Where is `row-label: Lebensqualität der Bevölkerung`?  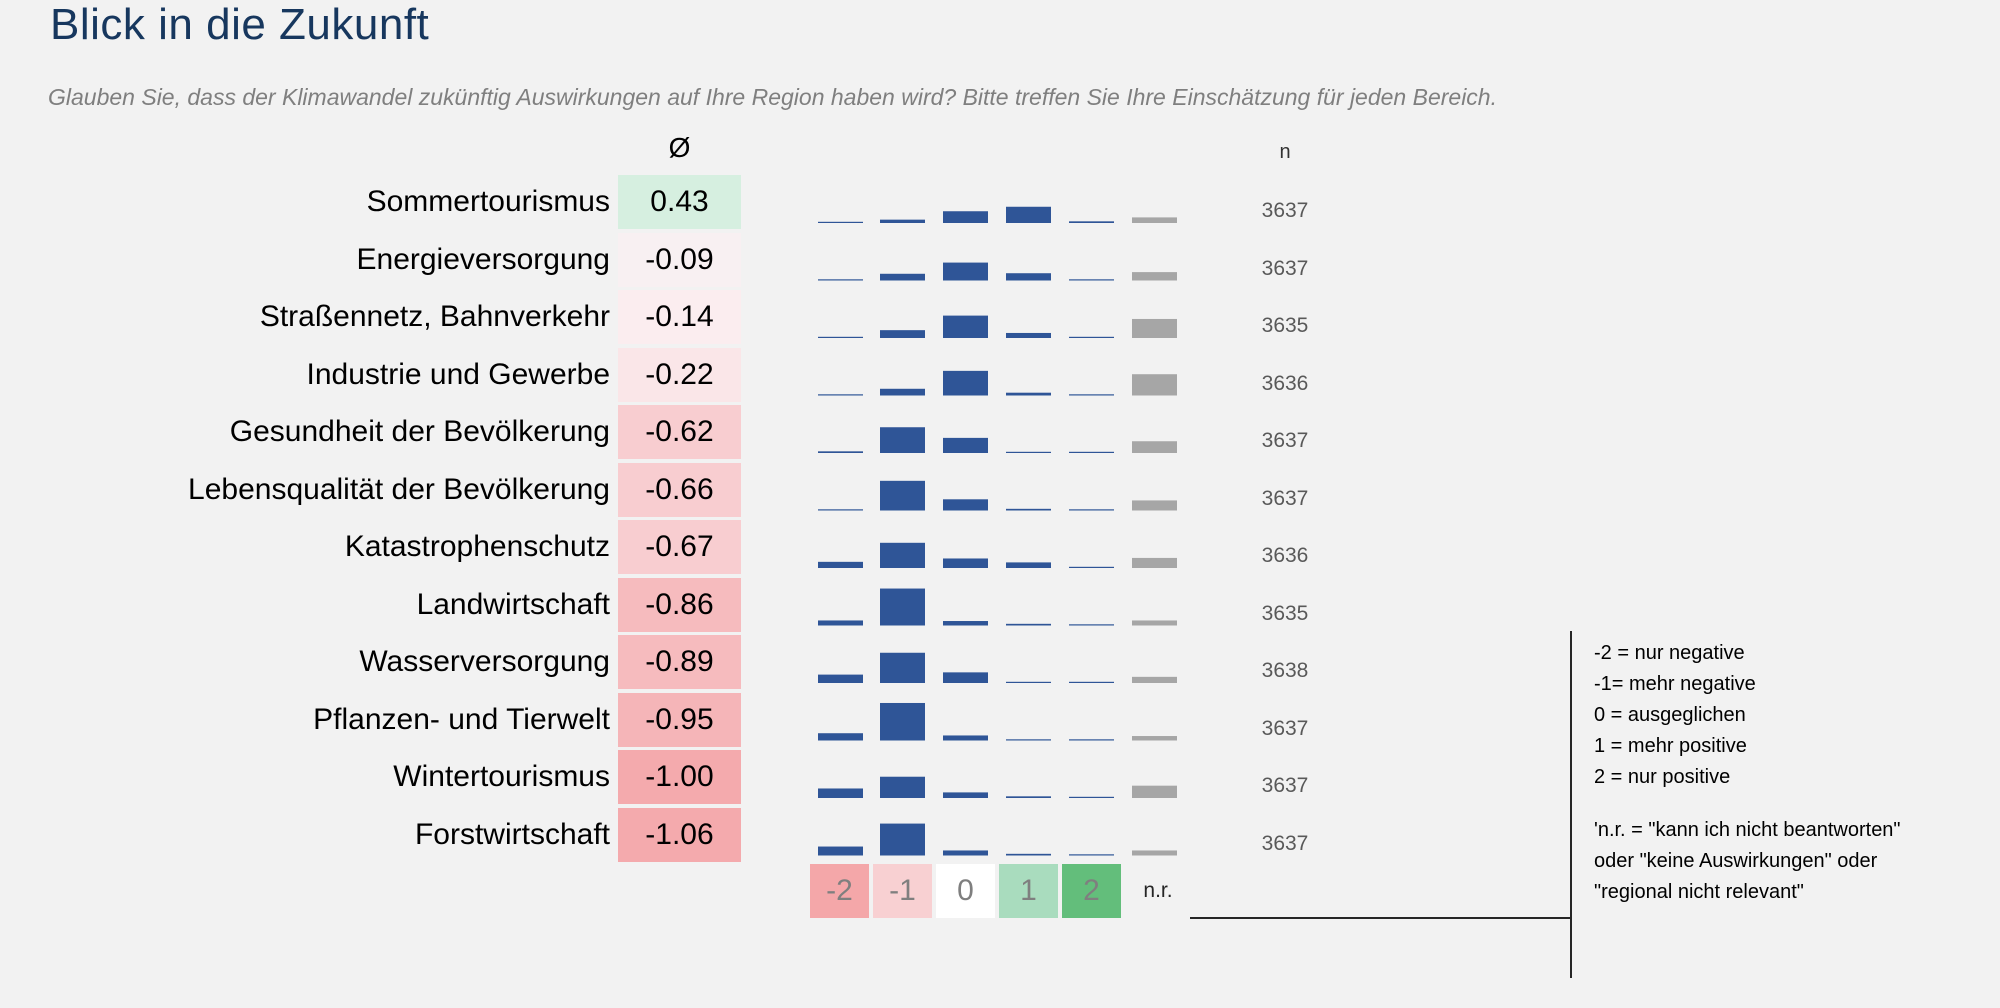 row-label: Lebensqualität der Bevölkerung is located at coordinates (399, 489).